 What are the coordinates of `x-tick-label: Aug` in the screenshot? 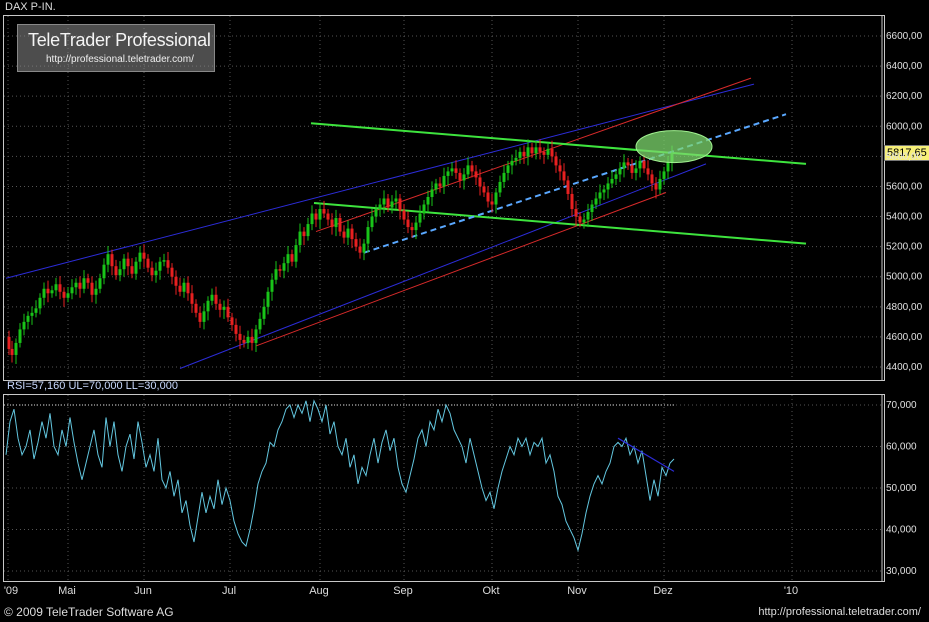 It's located at (319, 591).